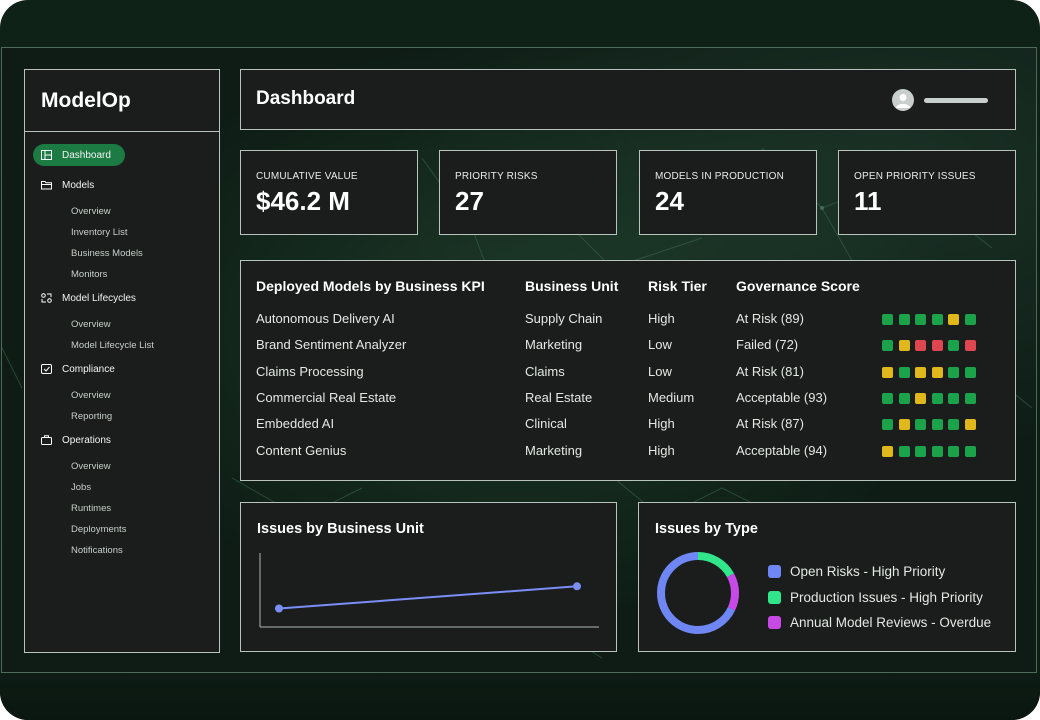  Describe the element at coordinates (559, 397) in the screenshot. I see `cell-business-unit: Real Estate` at that location.